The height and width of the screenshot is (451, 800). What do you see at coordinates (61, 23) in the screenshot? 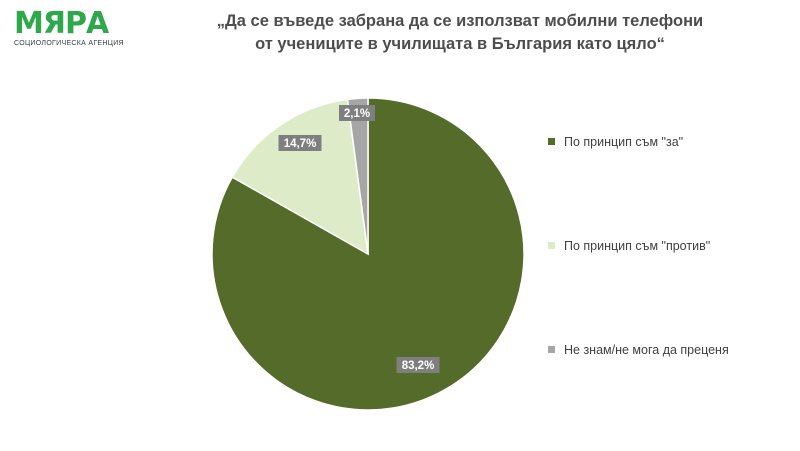
I see `logo-wordmark: МЯРА` at bounding box center [61, 23].